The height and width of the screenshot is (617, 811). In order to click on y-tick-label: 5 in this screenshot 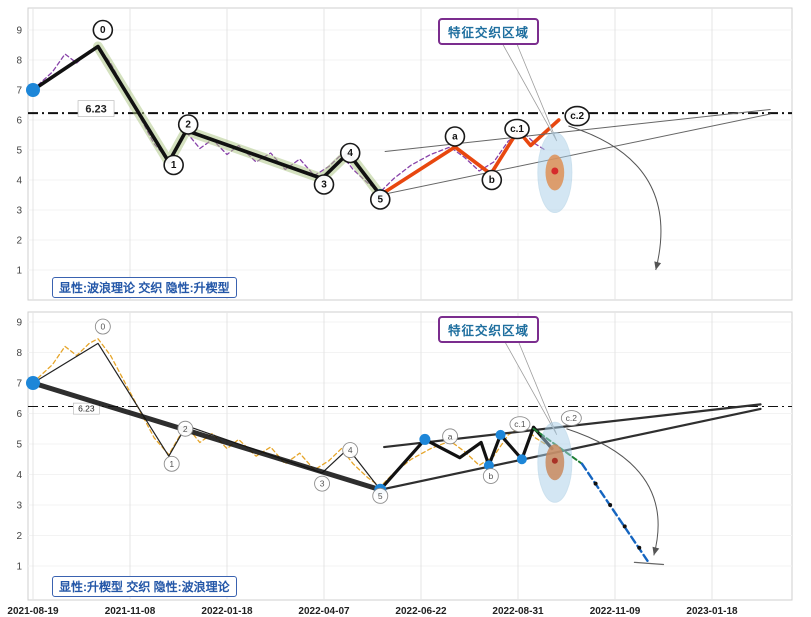, I will do `click(19, 445)`.